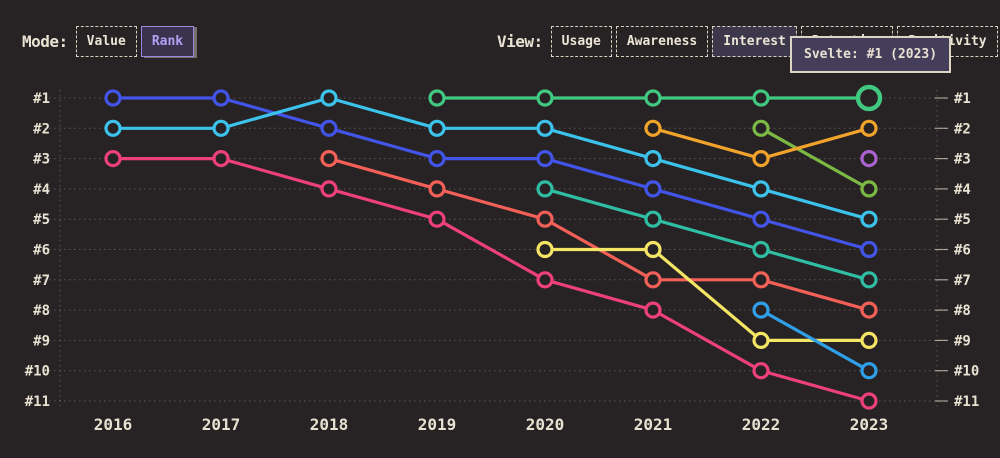  Describe the element at coordinates (545, 219) in the screenshot. I see `data-point-series-coral-2020` at that location.